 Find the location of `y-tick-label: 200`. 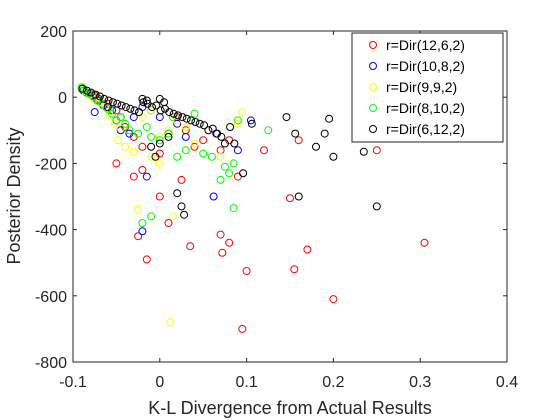

y-tick-label: 200 is located at coordinates (53, 32).